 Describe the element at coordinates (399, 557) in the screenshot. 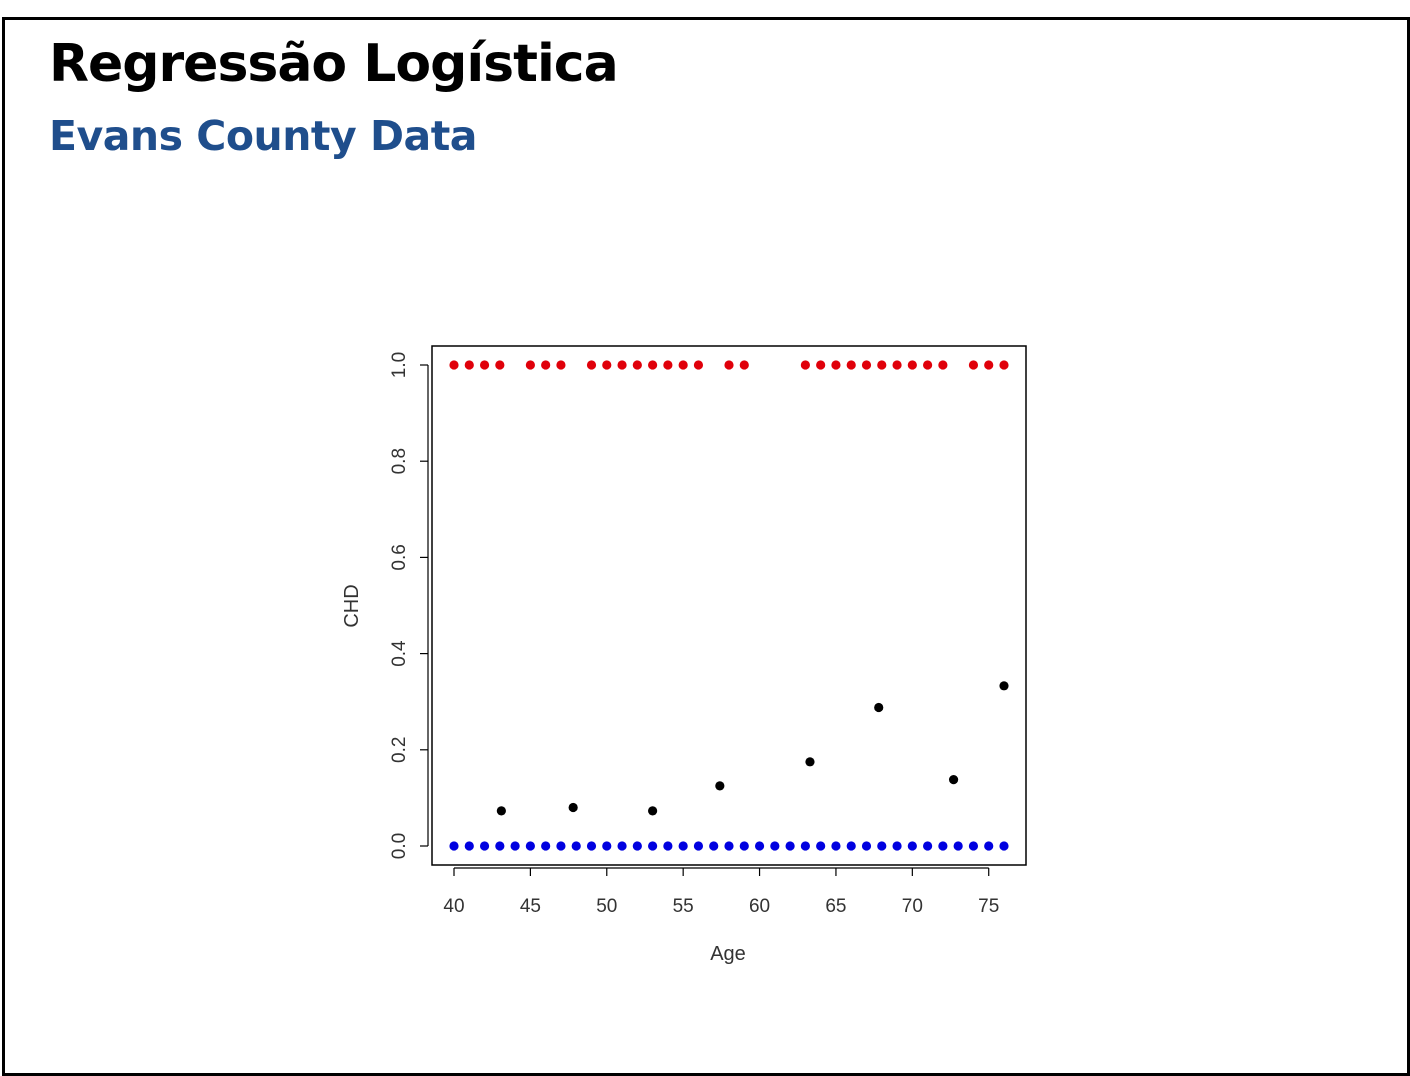

I see `y-tick-label: 0.6` at that location.